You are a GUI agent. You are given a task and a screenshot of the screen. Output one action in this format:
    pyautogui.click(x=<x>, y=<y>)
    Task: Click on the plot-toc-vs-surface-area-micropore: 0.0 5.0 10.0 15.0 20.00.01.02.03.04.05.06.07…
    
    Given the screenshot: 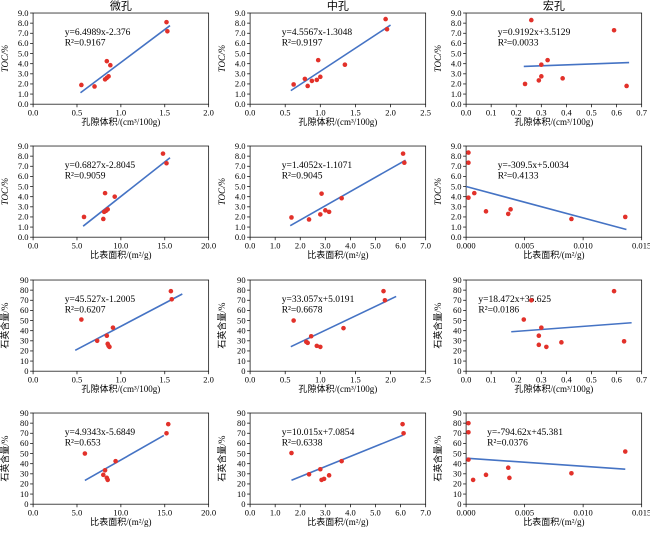 What is the action you would take?
    pyautogui.click(x=108, y=200)
    